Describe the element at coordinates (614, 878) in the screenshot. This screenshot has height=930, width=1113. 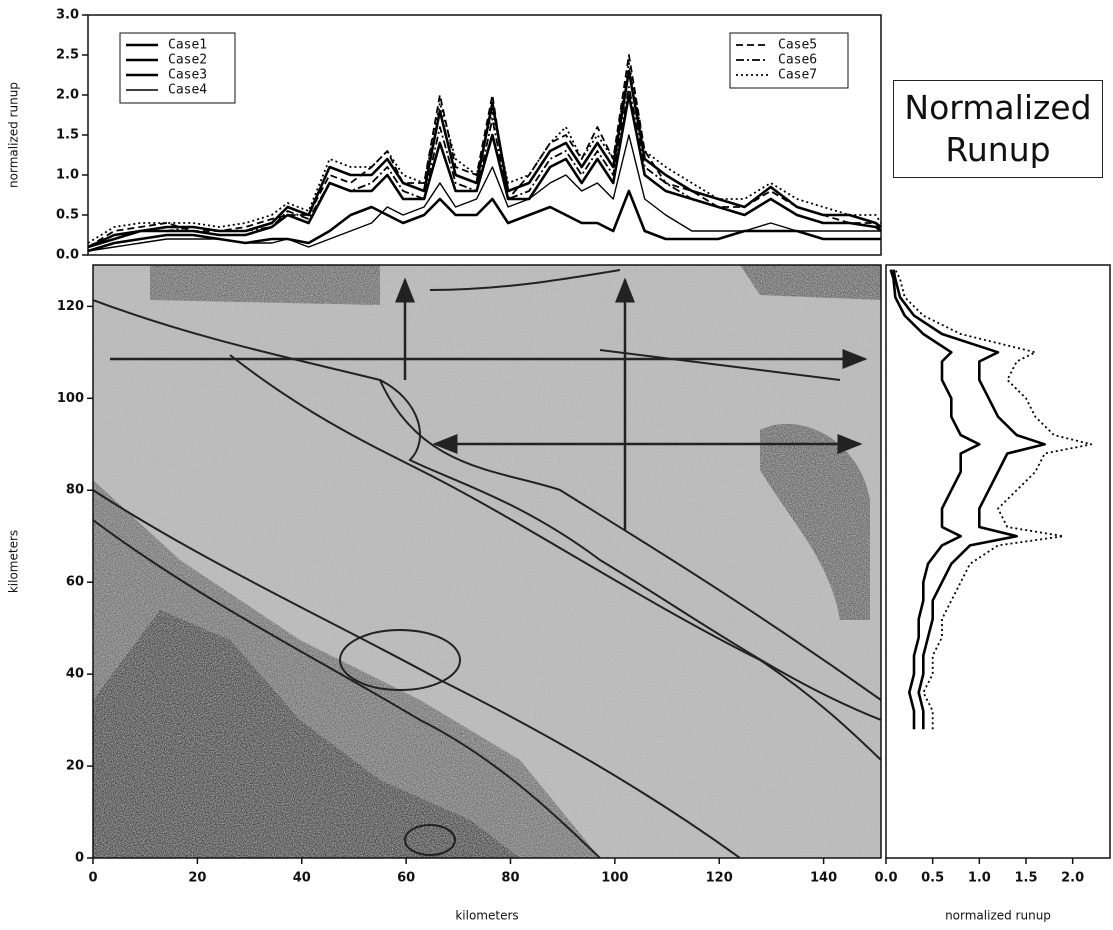
I see `x-tick-label: 100` at that location.